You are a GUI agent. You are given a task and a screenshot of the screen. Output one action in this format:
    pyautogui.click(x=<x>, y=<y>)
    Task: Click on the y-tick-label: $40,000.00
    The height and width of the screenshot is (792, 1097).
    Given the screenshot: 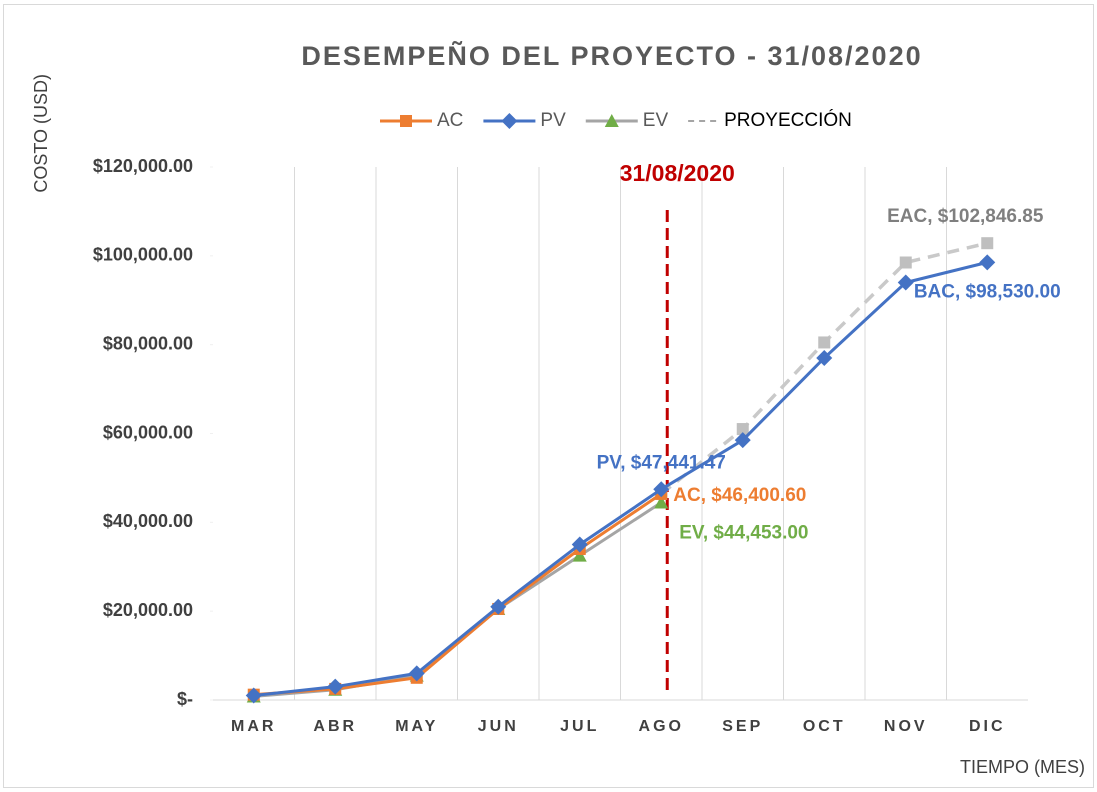 What is the action you would take?
    pyautogui.click(x=148, y=521)
    